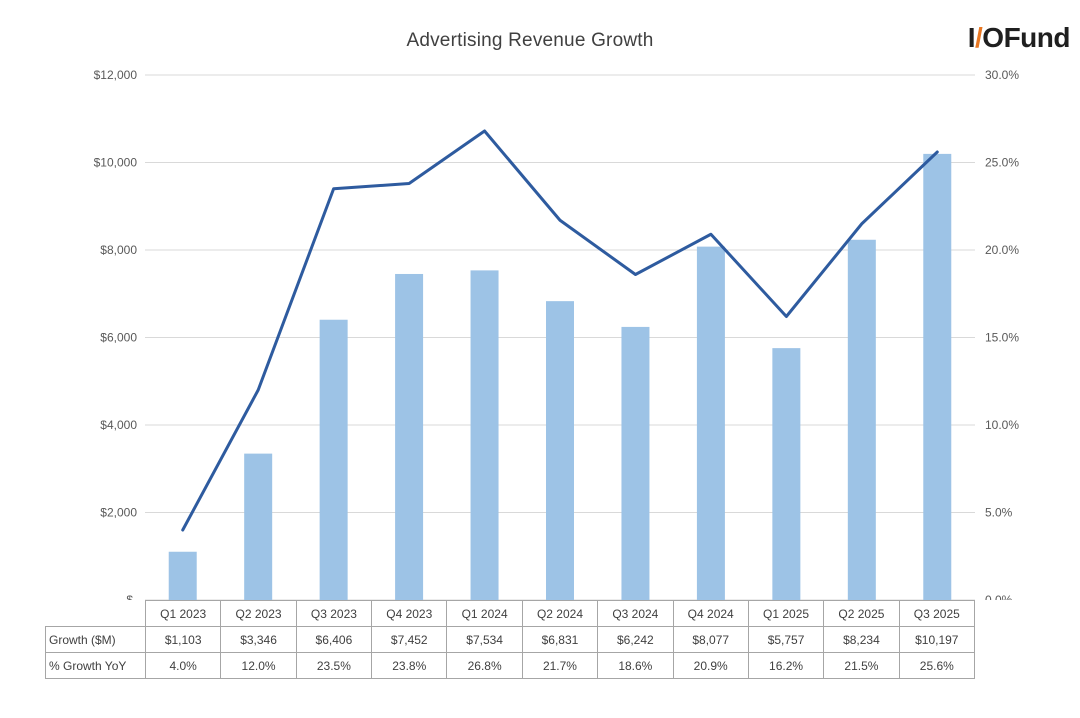 The image size is (1080, 718). Describe the element at coordinates (409, 639) in the screenshot. I see `growth-value-cell: $7,452` at that location.